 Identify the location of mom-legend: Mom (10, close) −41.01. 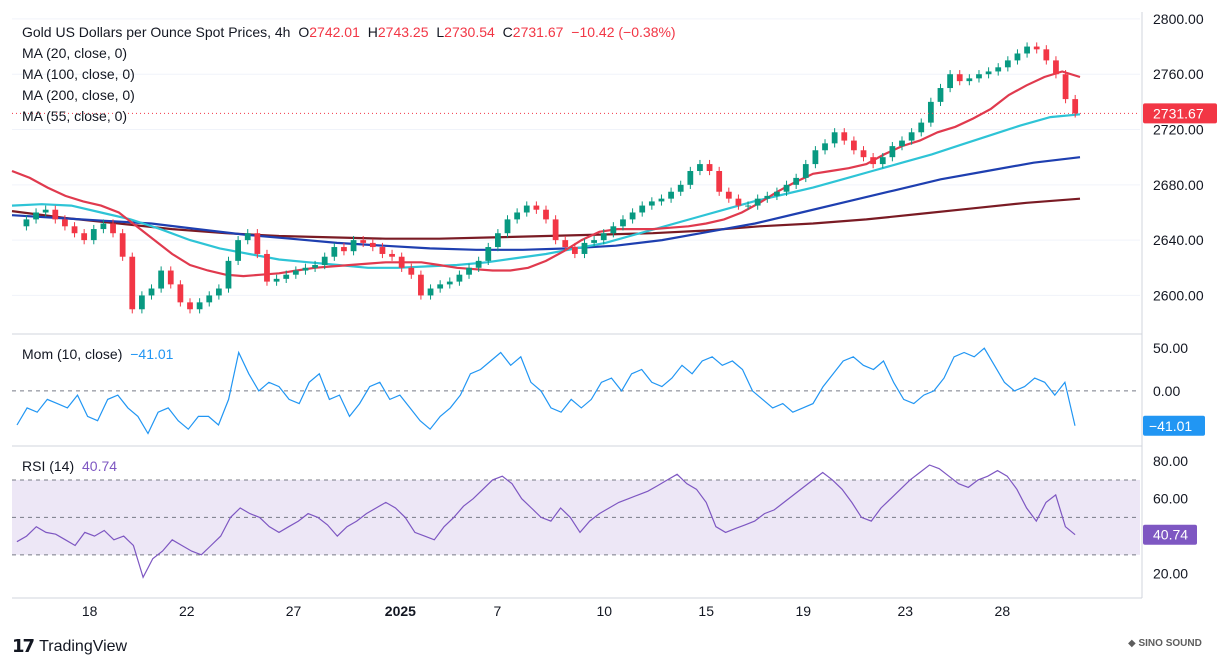
(99, 354).